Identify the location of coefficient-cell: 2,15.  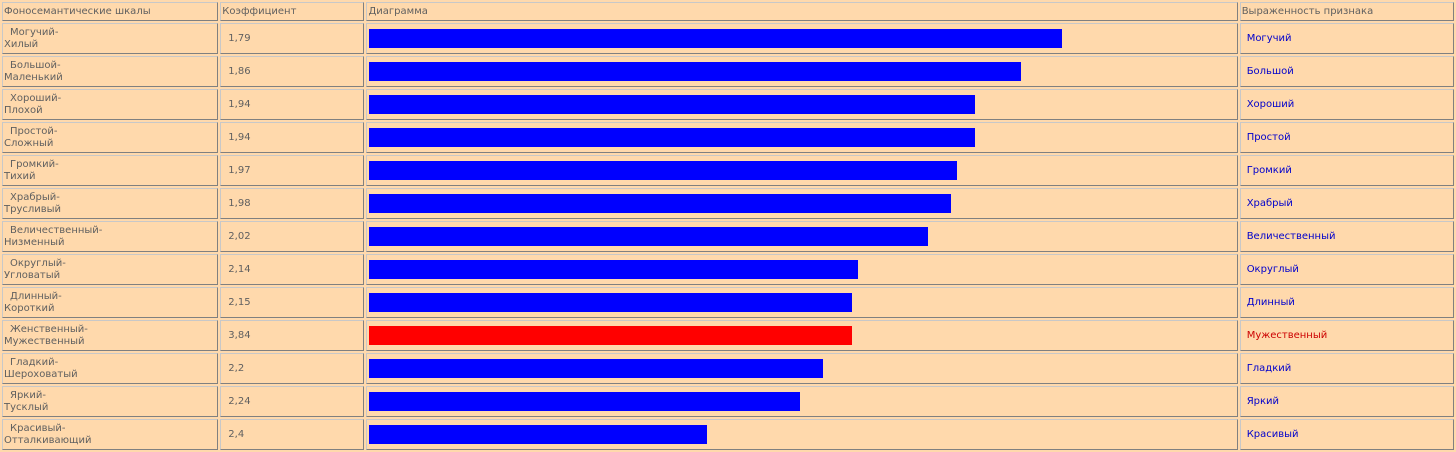
(292, 302).